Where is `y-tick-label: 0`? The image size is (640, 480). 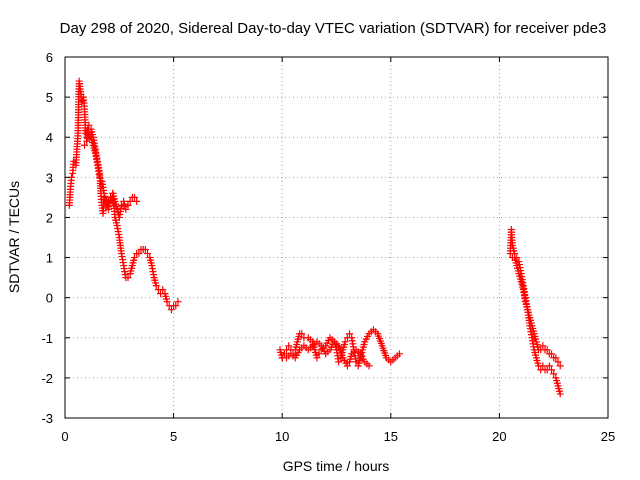 y-tick-label: 0 is located at coordinates (49, 298).